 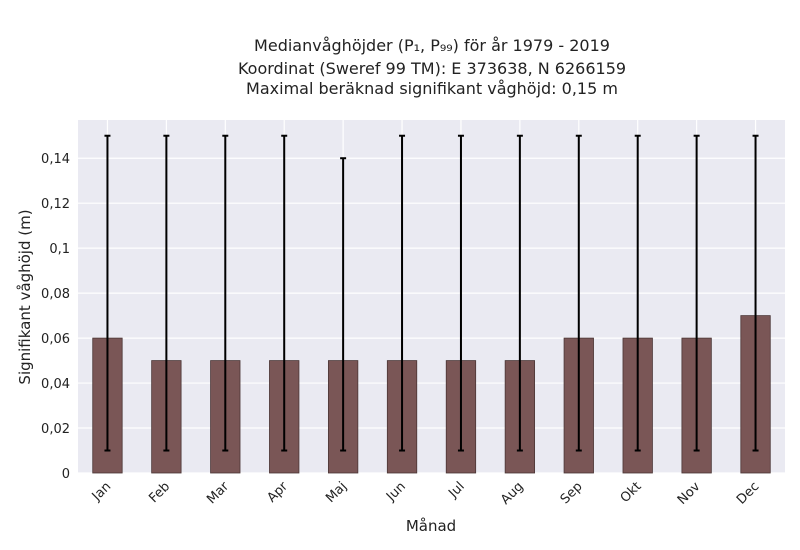 I want to click on error-bar-maj, so click(x=343, y=304).